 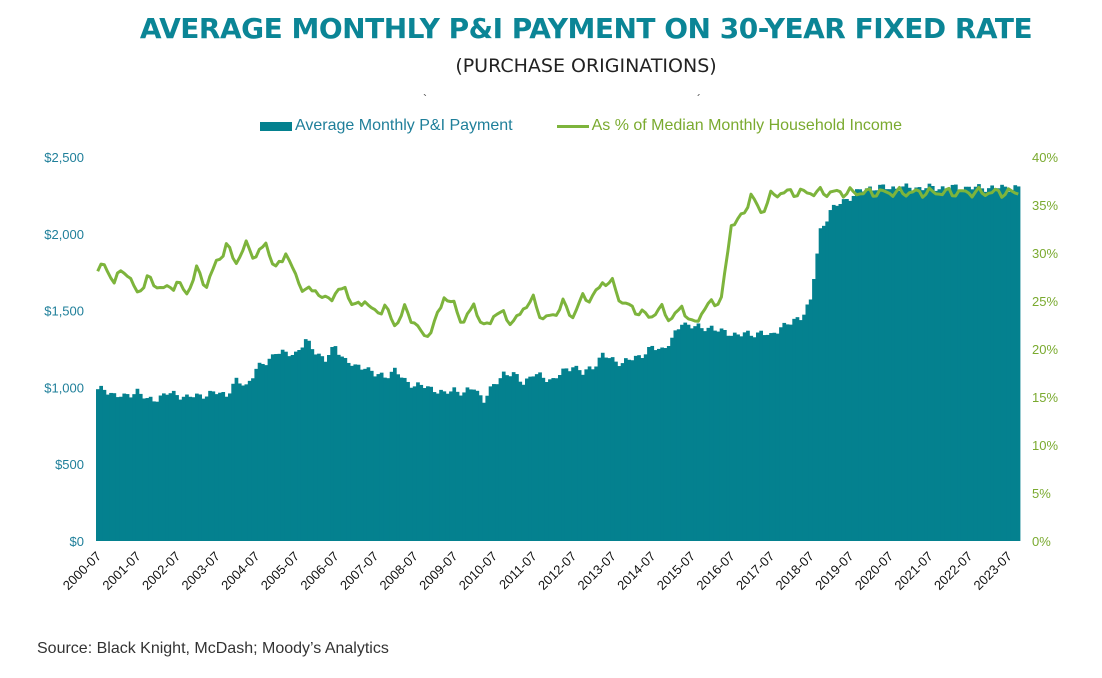 I want to click on x-axis-tick-label: 2001-07, so click(x=121, y=571).